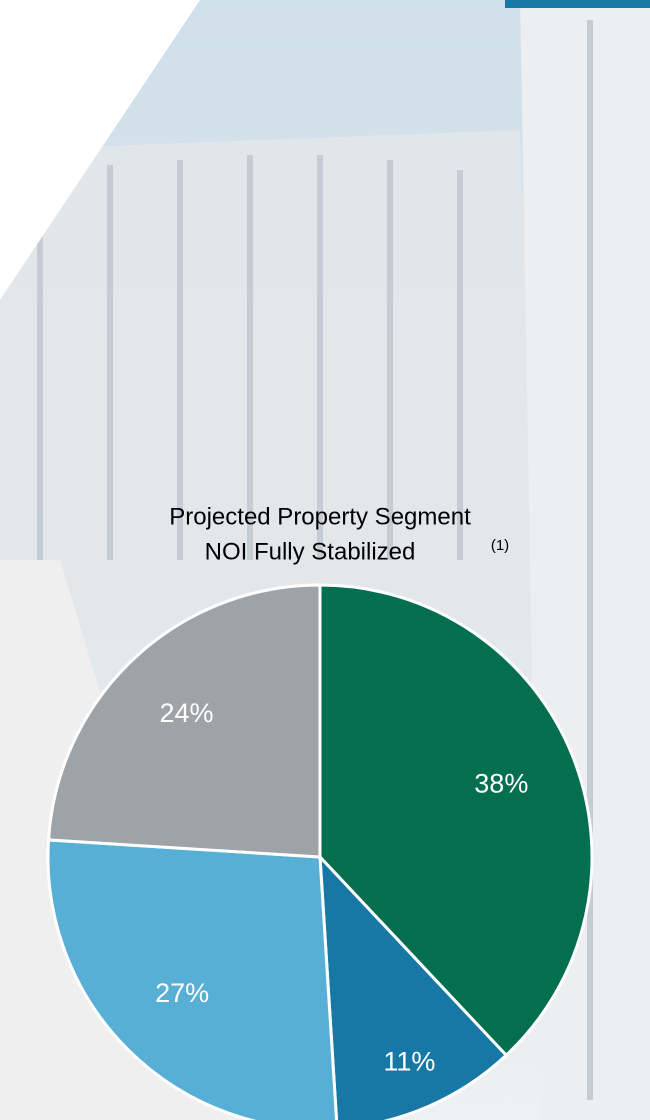 This screenshot has height=1120, width=650. What do you see at coordinates (577, 4) in the screenshot?
I see `top-bar` at bounding box center [577, 4].